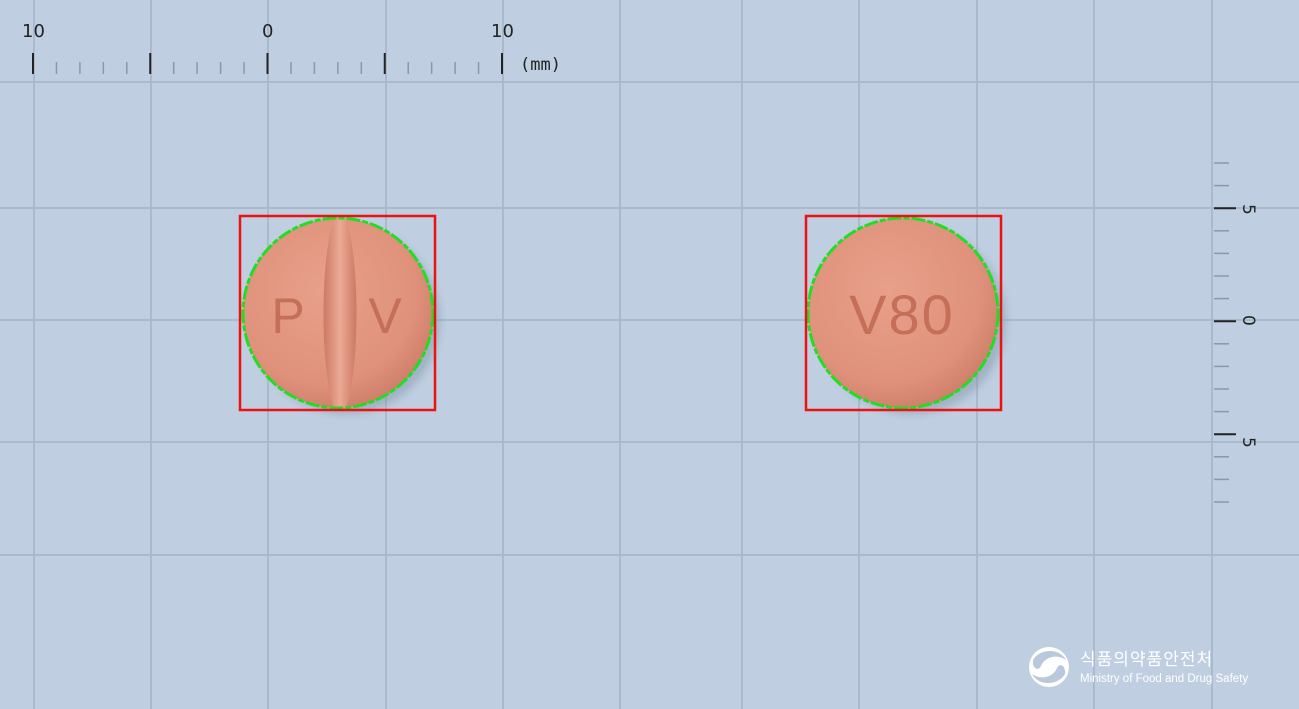  Describe the element at coordinates (502, 31) in the screenshot. I see `top-ruler-label-right: 10` at that location.